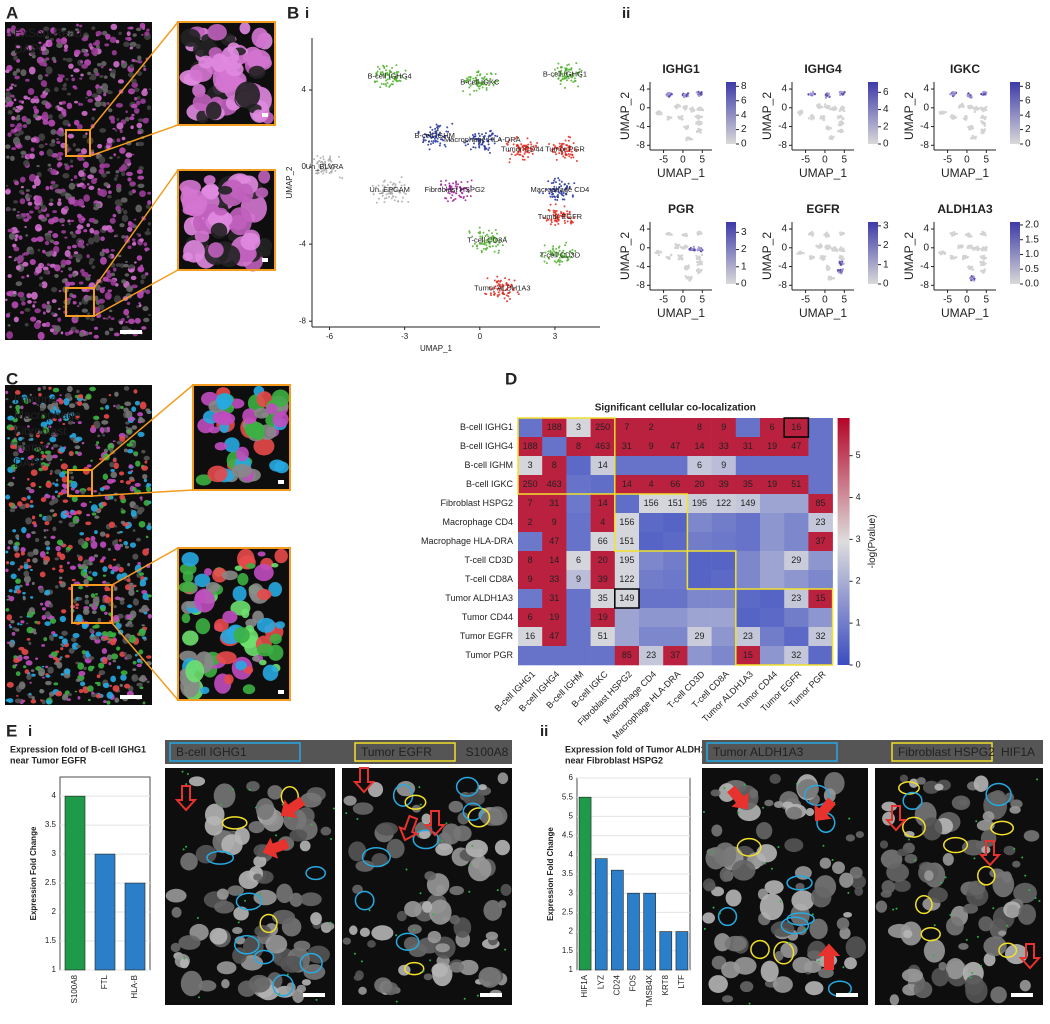  What do you see at coordinates (560, 189) in the screenshot?
I see `cluster-label: Macrophage CD4` at bounding box center [560, 189].